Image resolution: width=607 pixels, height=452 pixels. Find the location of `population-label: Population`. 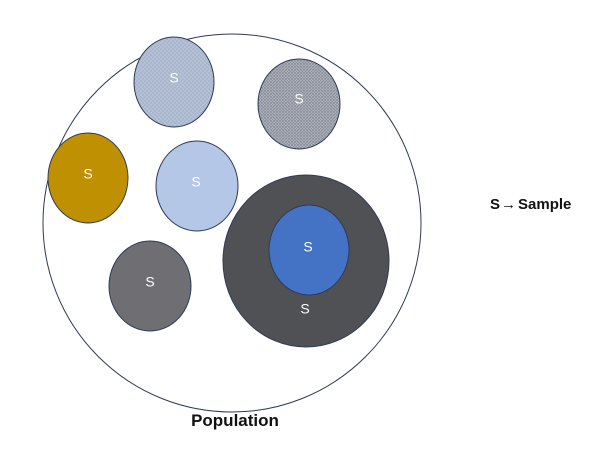

population-label: Population is located at coordinates (235, 420).